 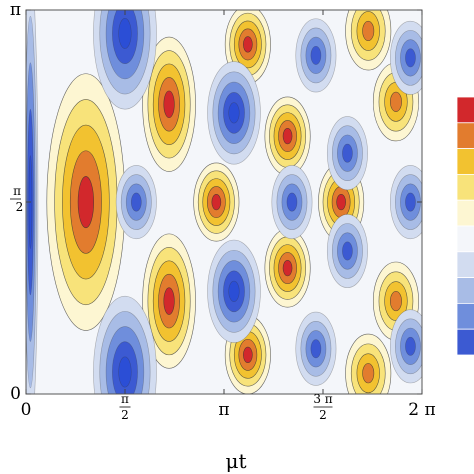 What do you see at coordinates (235, 461) in the screenshot?
I see `x-axis-label: μt` at bounding box center [235, 461].